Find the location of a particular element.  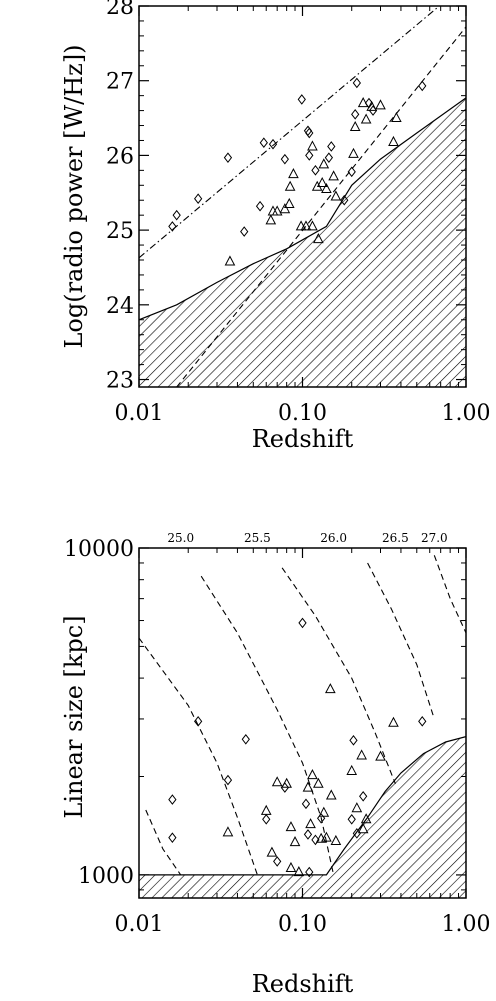

top-boundary-line is located at coordinates (302, 209).